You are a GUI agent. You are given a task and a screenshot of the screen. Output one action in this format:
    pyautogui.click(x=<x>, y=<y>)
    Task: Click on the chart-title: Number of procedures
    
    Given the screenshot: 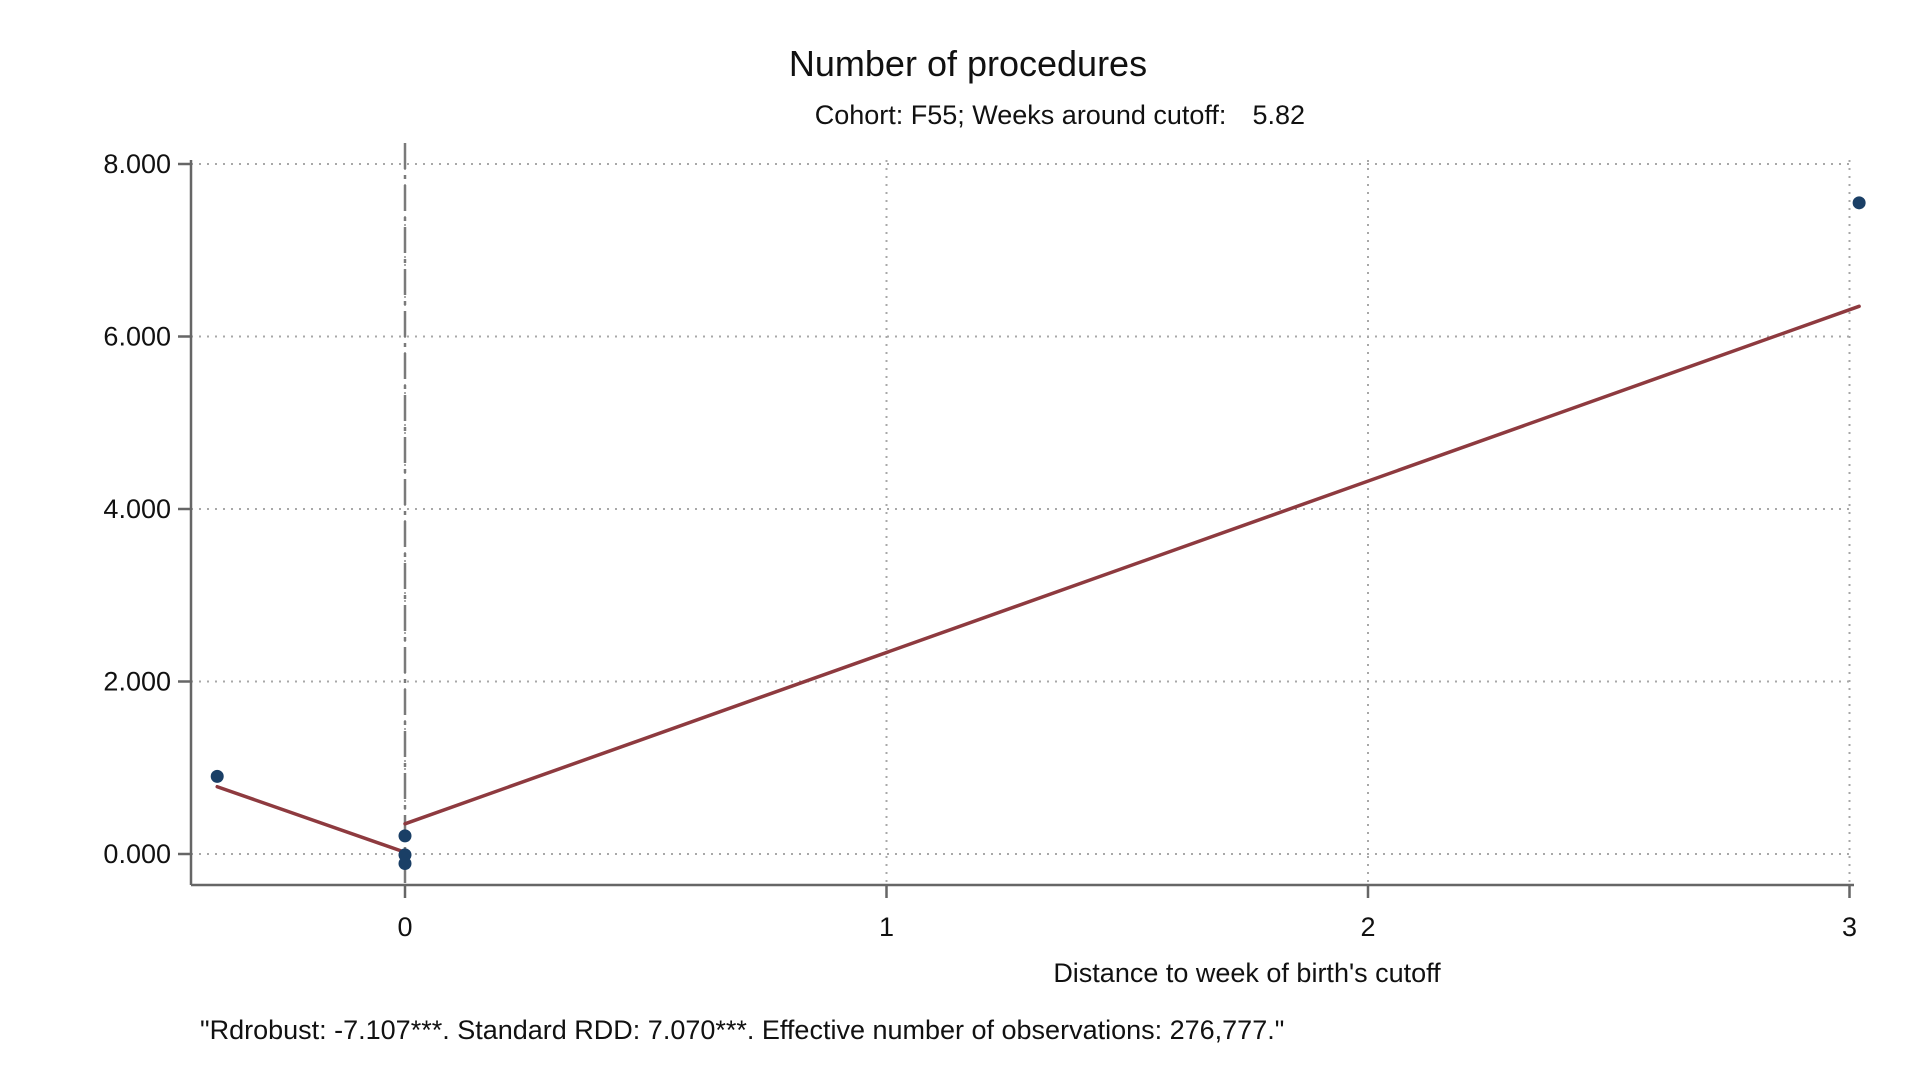 What is the action you would take?
    pyautogui.click(x=968, y=63)
    